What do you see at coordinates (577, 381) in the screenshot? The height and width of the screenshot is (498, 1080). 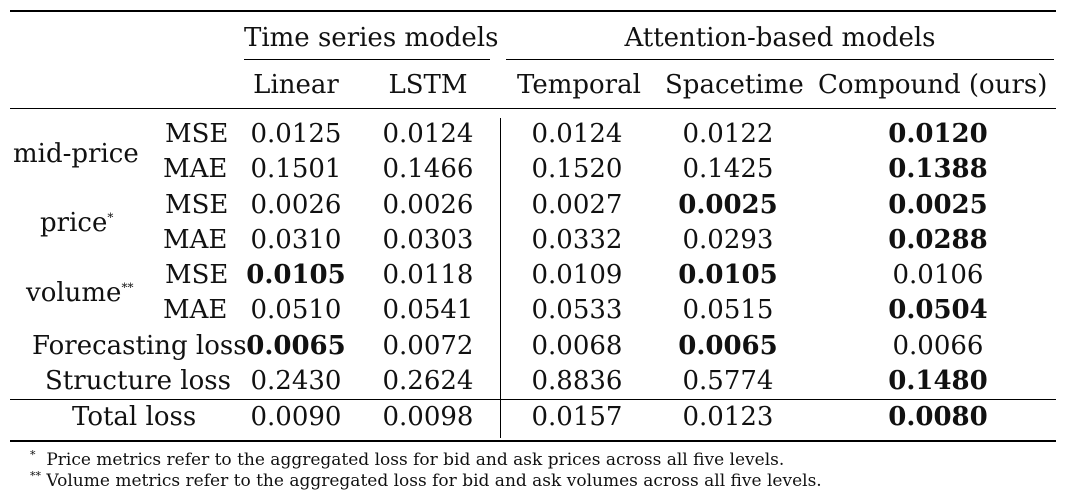 I see `table-cell: 0.8836` at bounding box center [577, 381].